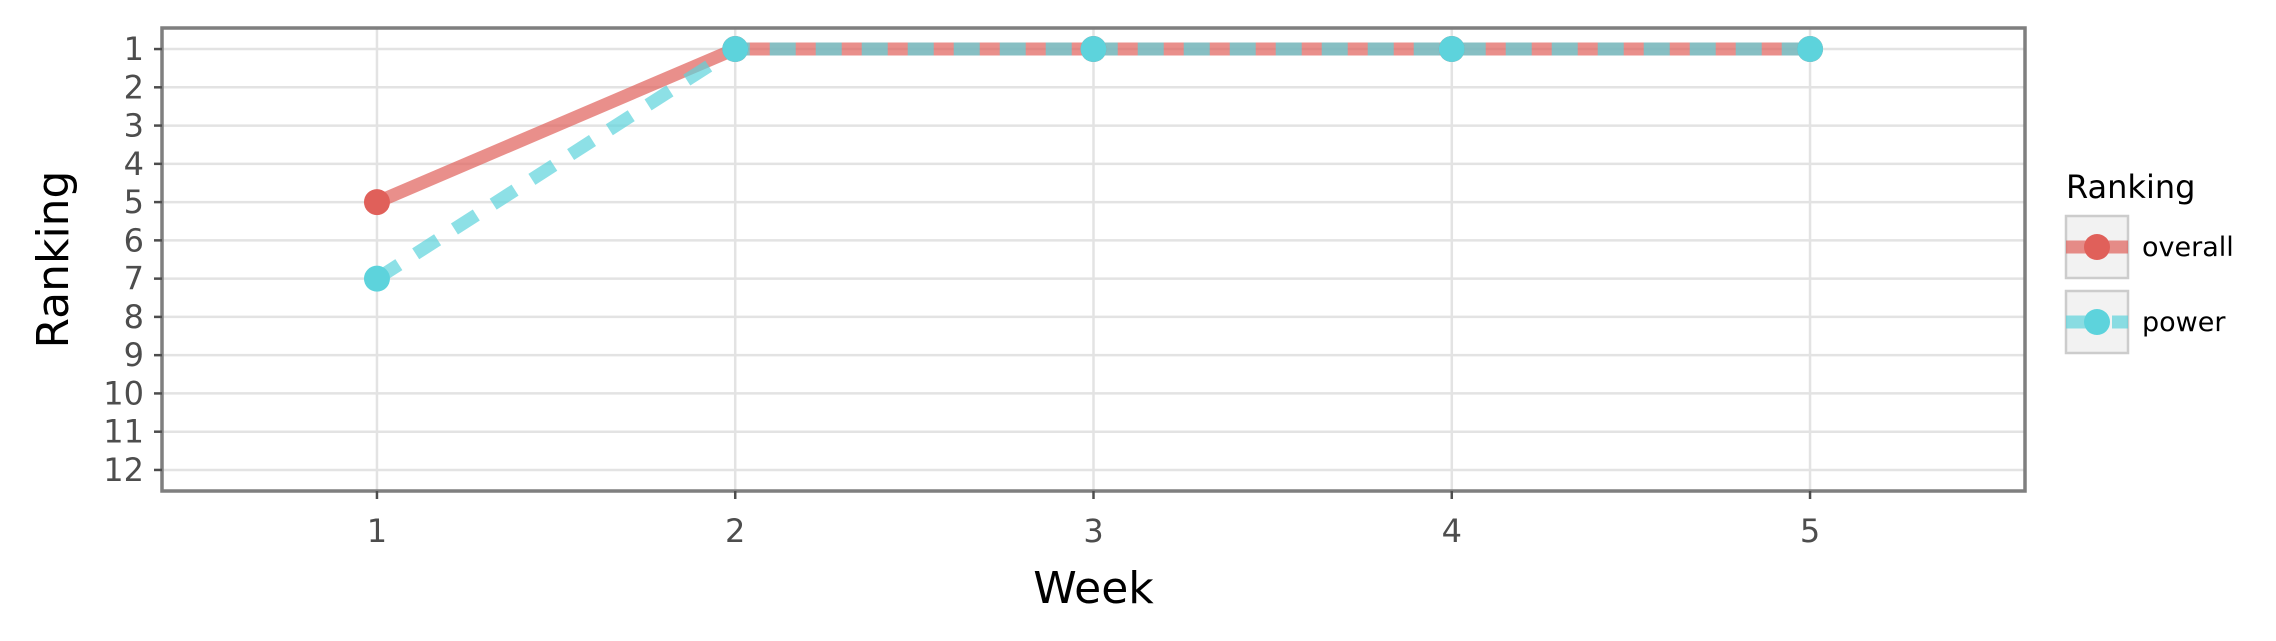 The height and width of the screenshot is (641, 2276). Describe the element at coordinates (1093, 588) in the screenshot. I see `x-axis-title: Week` at that location.